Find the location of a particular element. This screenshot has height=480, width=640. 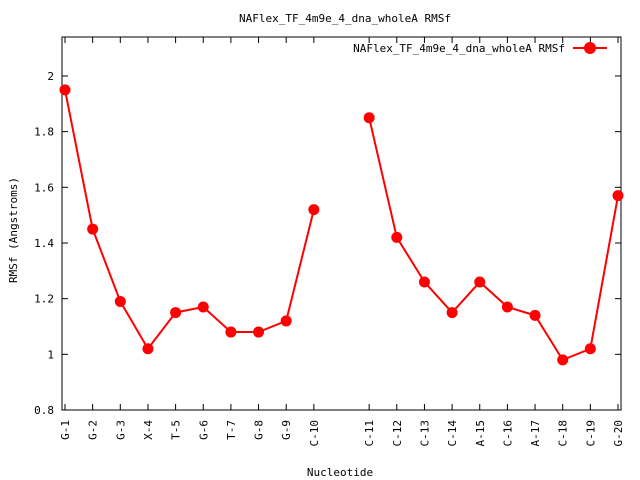

y-tick-label: 1.8 is located at coordinates (44, 132).